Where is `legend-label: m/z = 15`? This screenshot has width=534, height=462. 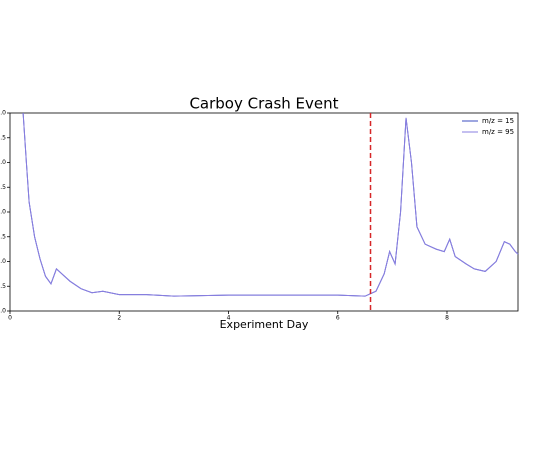
legend-label: m/z = 15 is located at coordinates (498, 121).